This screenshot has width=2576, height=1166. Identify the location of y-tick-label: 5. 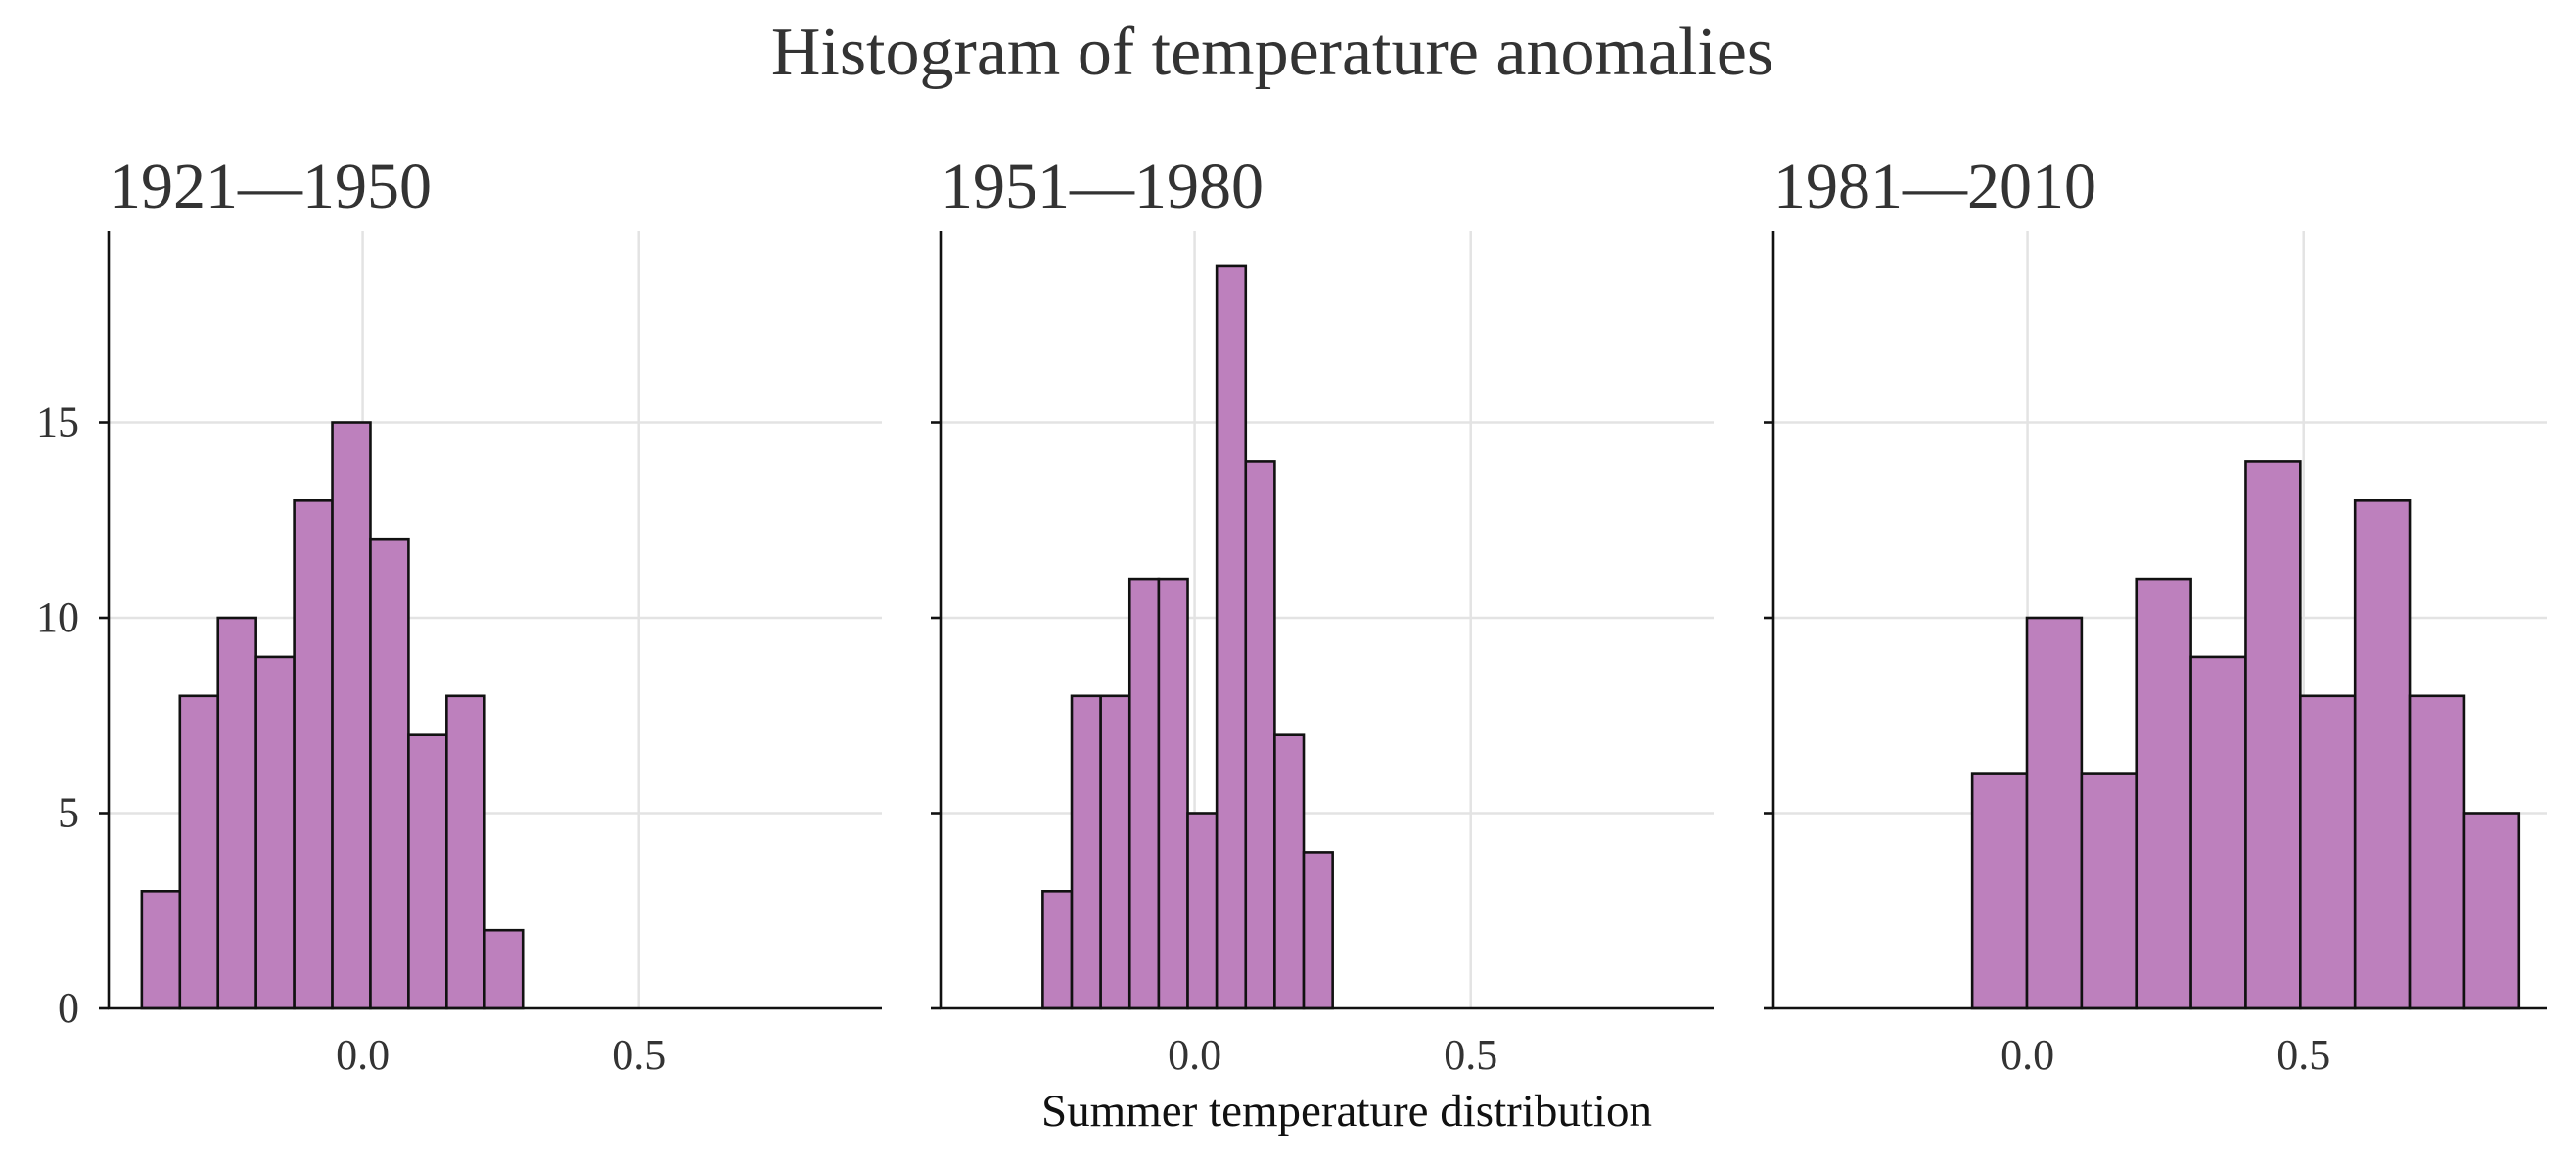
(68, 813).